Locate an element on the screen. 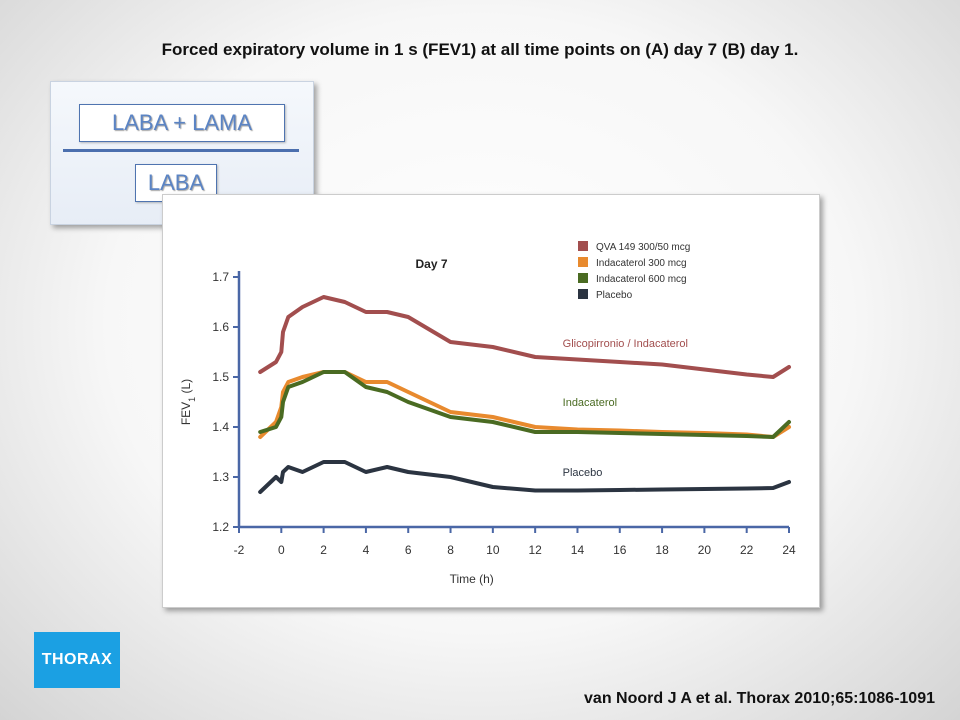 The width and height of the screenshot is (960, 720). x-tick-label: 16 is located at coordinates (620, 550).